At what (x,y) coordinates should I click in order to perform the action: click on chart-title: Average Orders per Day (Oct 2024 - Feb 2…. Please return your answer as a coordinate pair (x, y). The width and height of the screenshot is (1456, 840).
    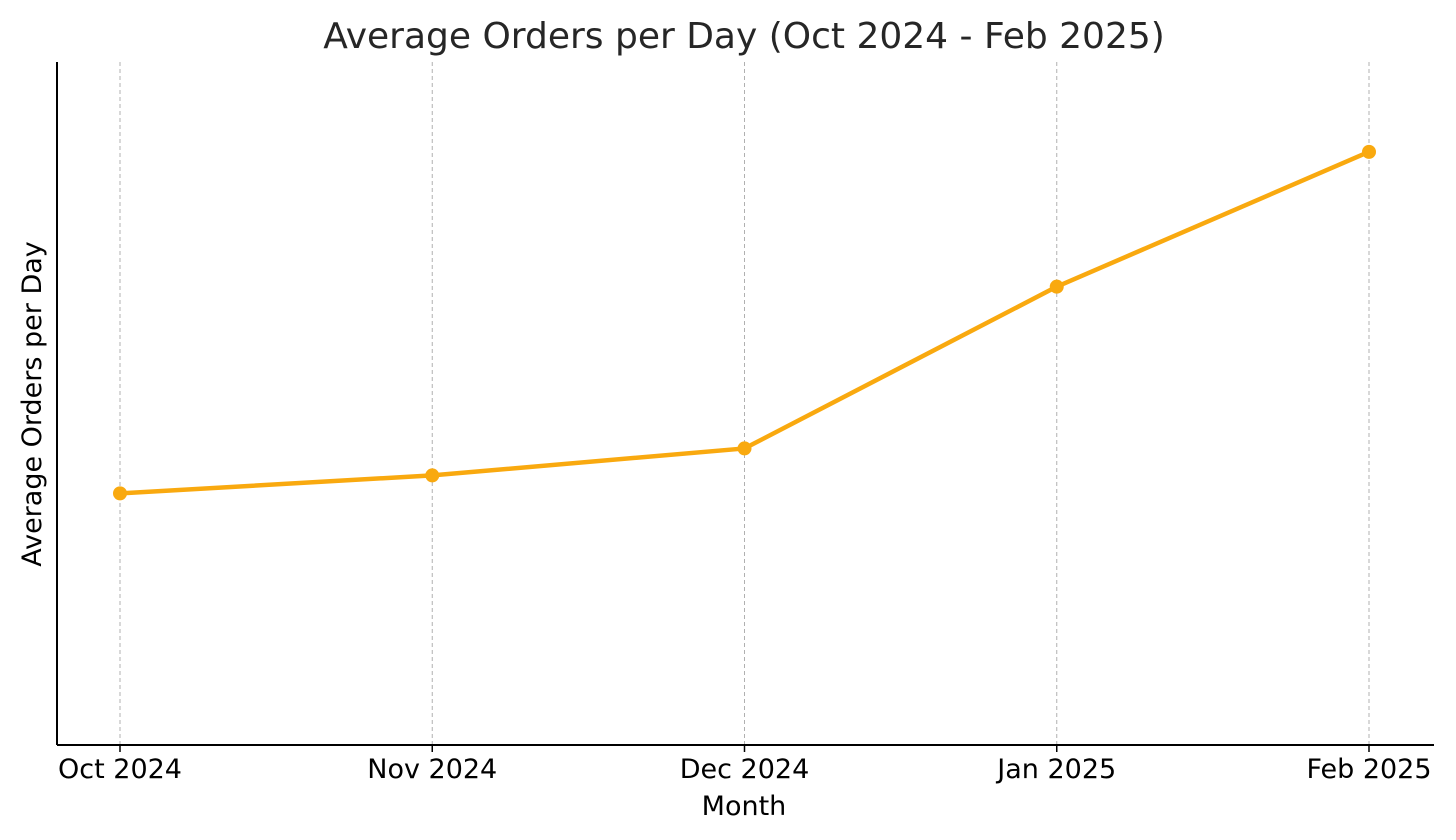
    Looking at the image, I should click on (744, 36).